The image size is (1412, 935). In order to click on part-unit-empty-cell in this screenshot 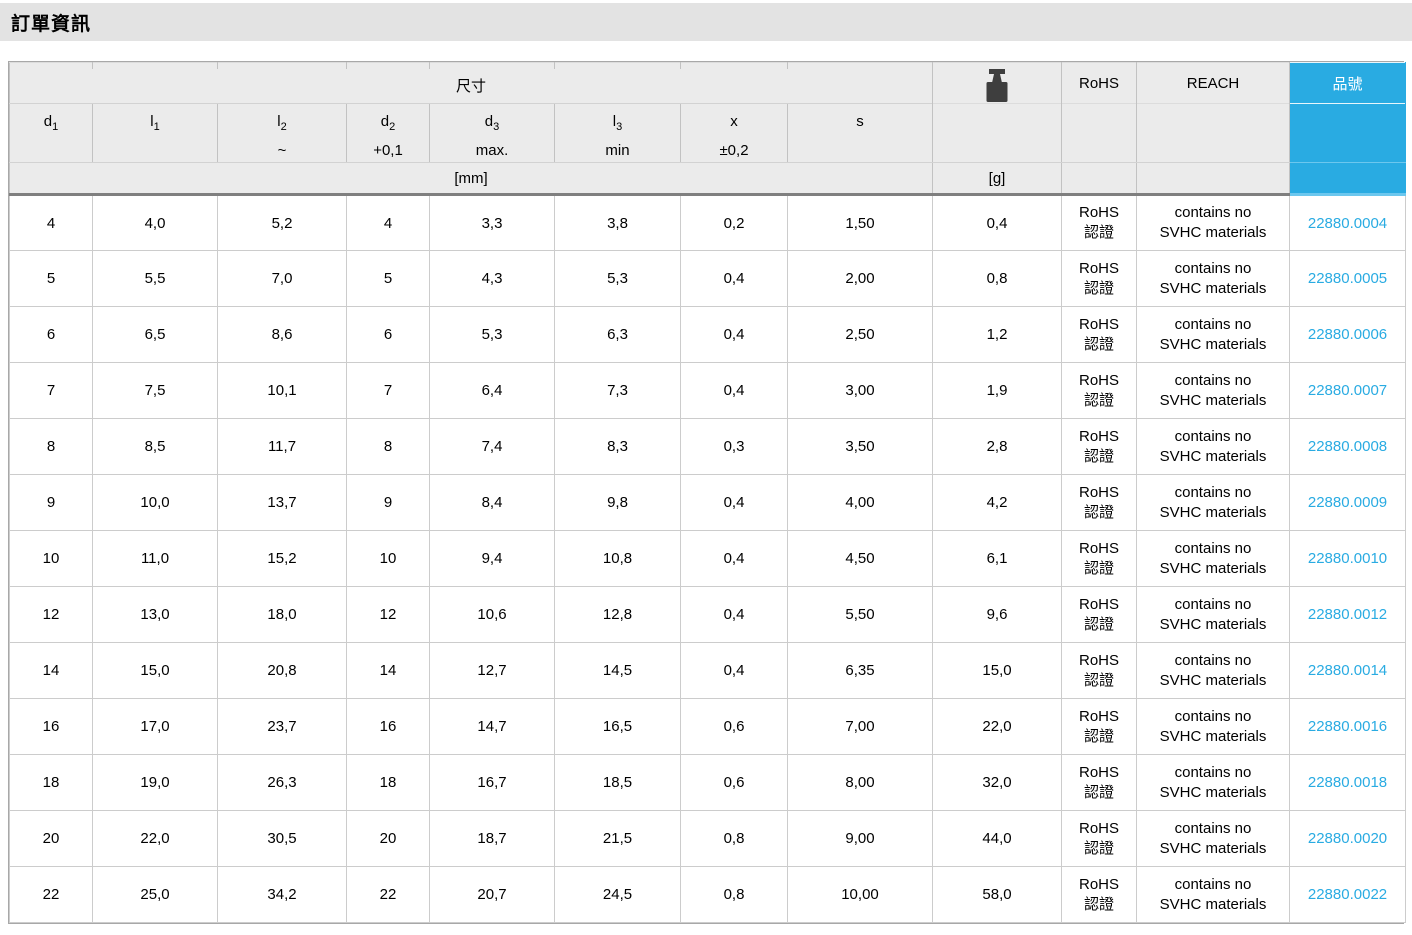, I will do `click(1347, 179)`.